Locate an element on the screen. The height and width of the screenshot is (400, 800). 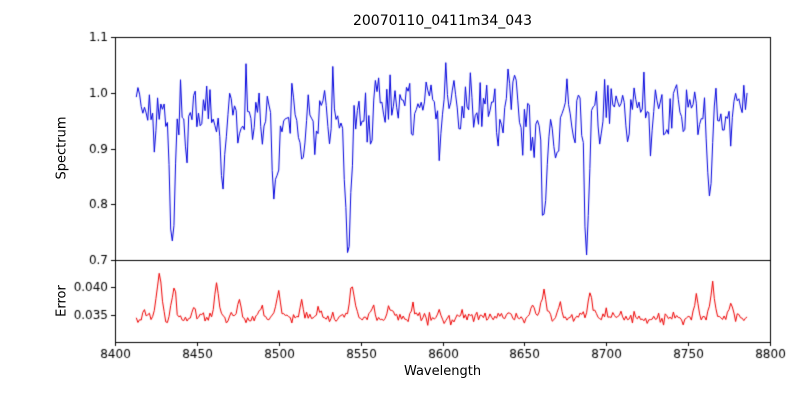
y-axis-label-spectrum: Spectrum is located at coordinates (62, 148).